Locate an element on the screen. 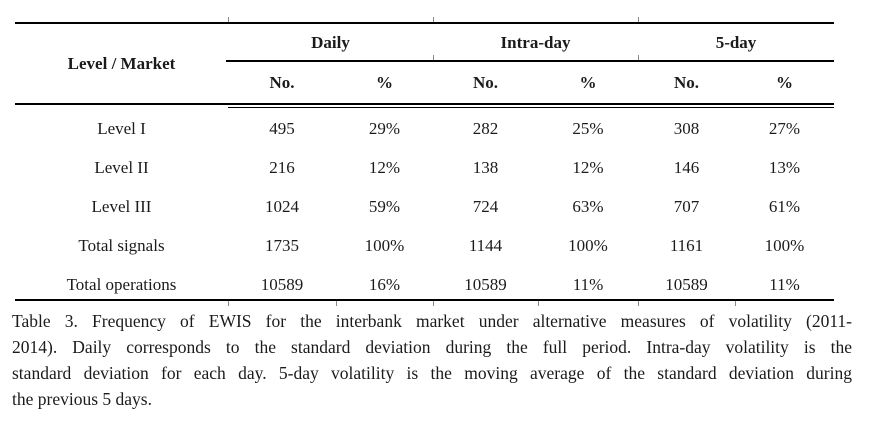 The width and height of the screenshot is (884, 421). table-cell: 25% is located at coordinates (588, 128).